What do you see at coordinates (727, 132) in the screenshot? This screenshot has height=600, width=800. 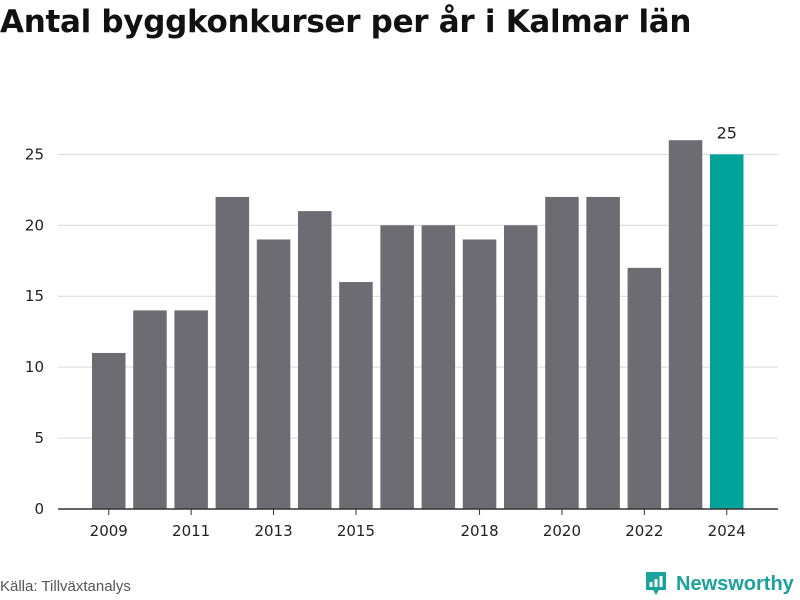 I see `data-label: 25` at bounding box center [727, 132].